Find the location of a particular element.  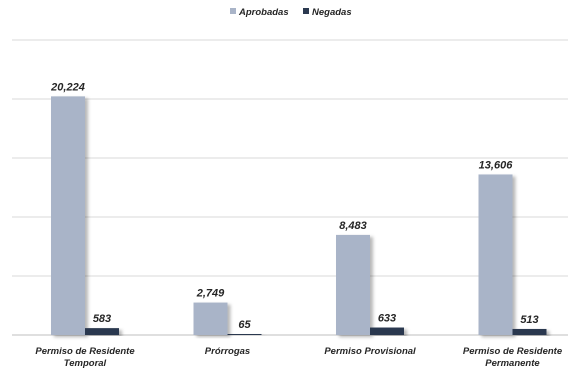

data-label-negadas-2: 633 is located at coordinates (387, 319).